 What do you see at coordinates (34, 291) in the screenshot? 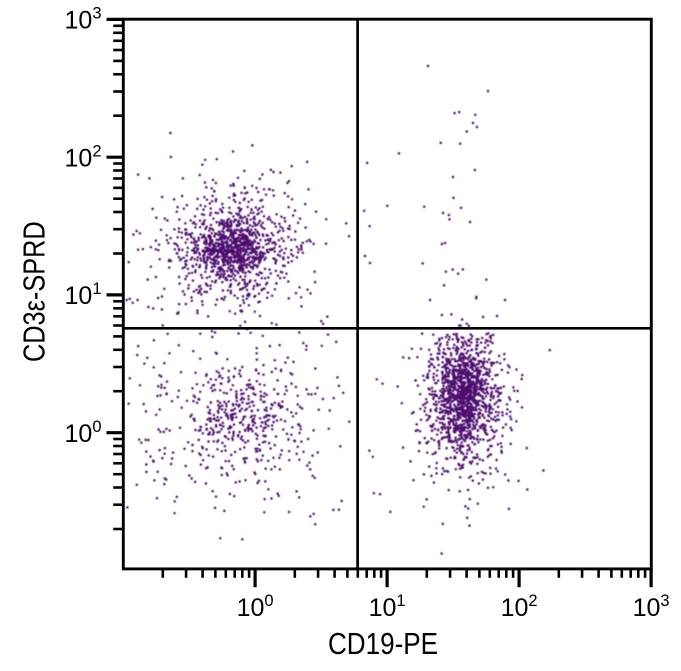
I see `svg-text: CD3ε-SPRD` at bounding box center [34, 291].